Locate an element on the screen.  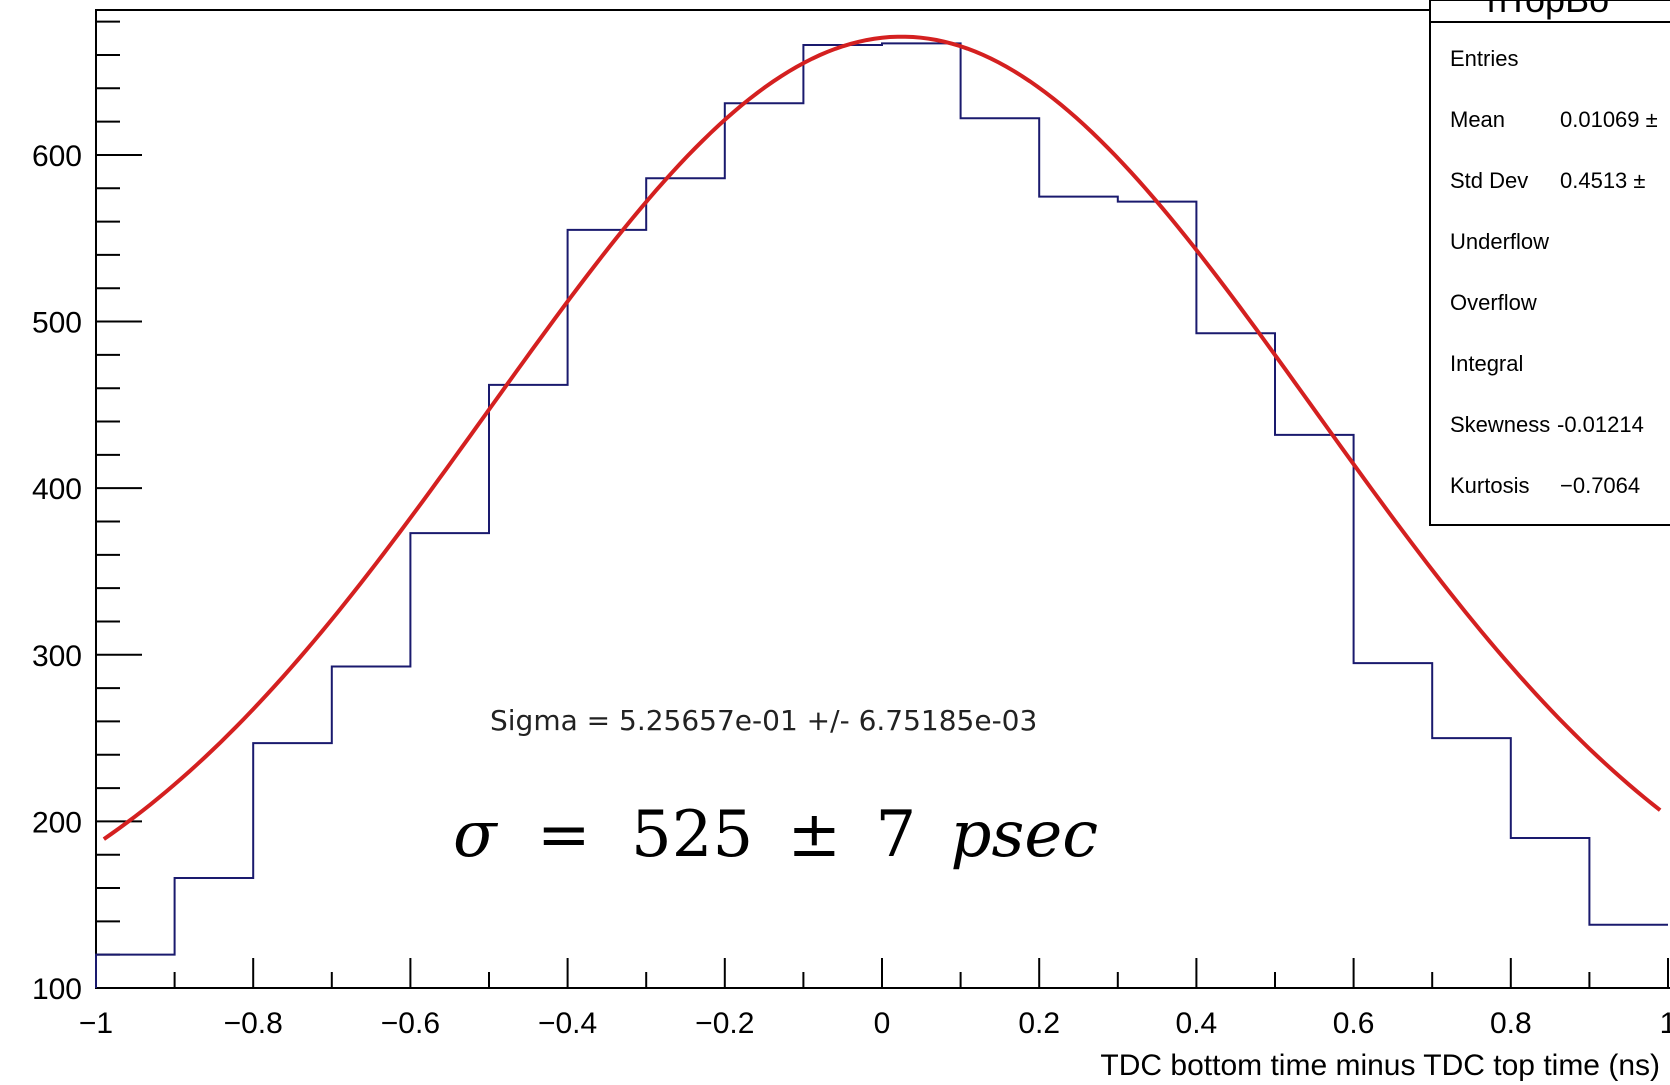
stats-box-title: hTopBo is located at coordinates (1548, 10).